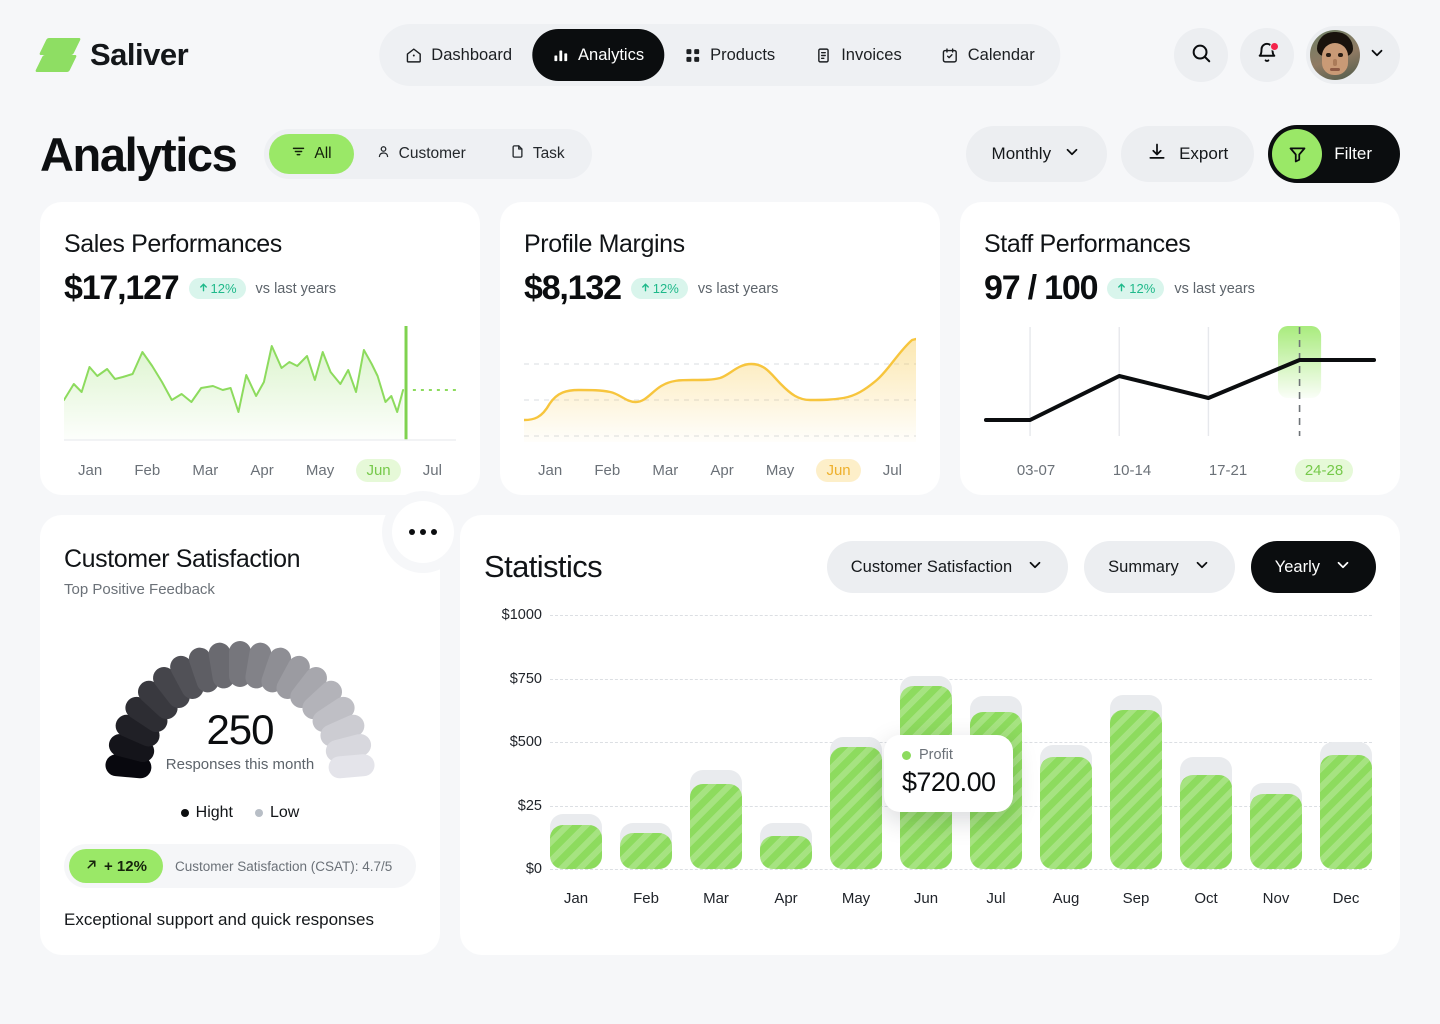 This screenshot has width=1440, height=1024. What do you see at coordinates (182, 559) in the screenshot?
I see `csat-title: Customer Satisfaction` at bounding box center [182, 559].